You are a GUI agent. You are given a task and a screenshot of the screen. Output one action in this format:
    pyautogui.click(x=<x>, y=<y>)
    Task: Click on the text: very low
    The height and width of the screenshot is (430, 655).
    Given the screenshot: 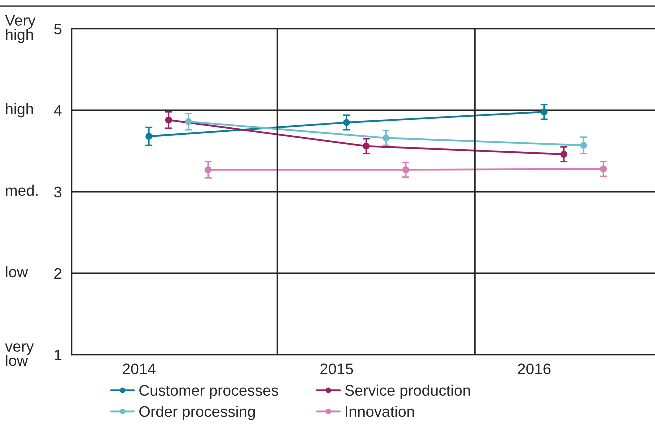 What is the action you would take?
    pyautogui.click(x=19, y=355)
    